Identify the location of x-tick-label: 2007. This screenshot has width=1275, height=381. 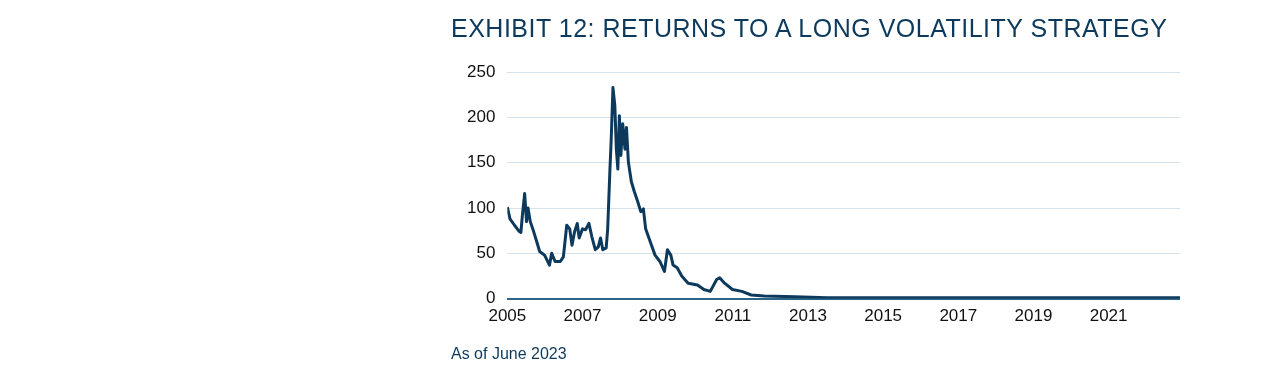
(582, 316).